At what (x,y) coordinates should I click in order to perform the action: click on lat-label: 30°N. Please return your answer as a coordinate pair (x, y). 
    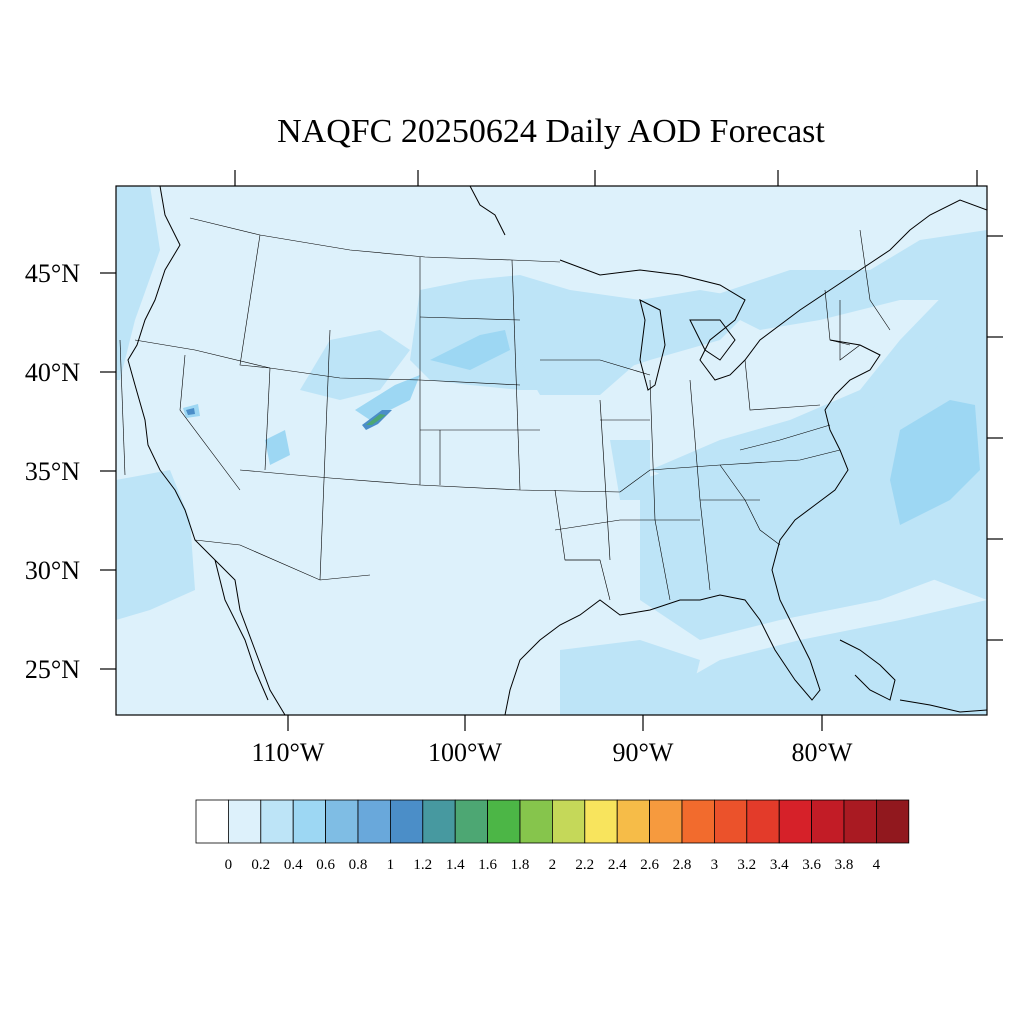
    Looking at the image, I should click on (52, 570).